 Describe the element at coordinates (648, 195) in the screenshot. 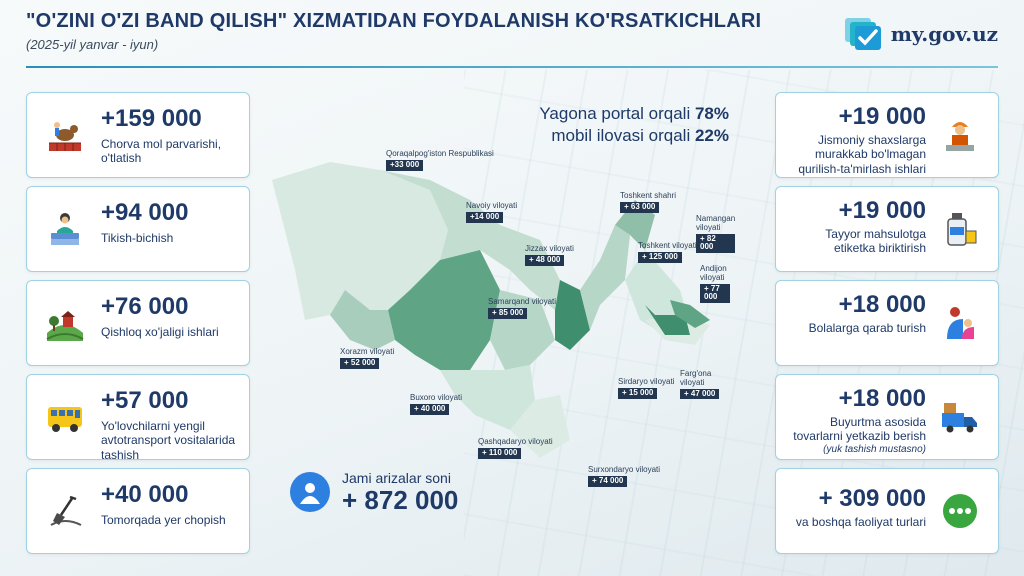

I see `region-name: Toshkent shahri` at that location.